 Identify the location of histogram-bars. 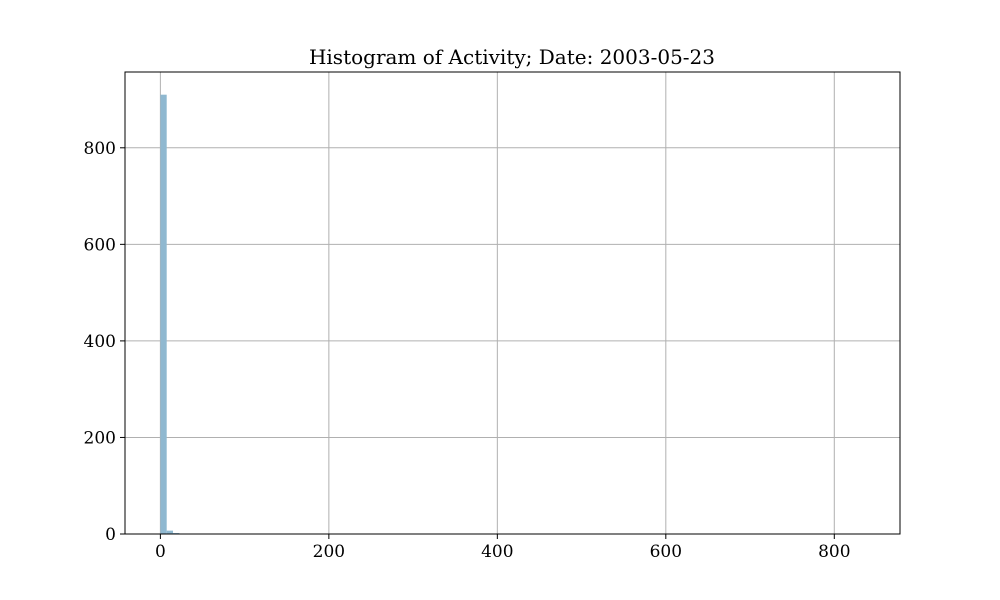
(230, 314).